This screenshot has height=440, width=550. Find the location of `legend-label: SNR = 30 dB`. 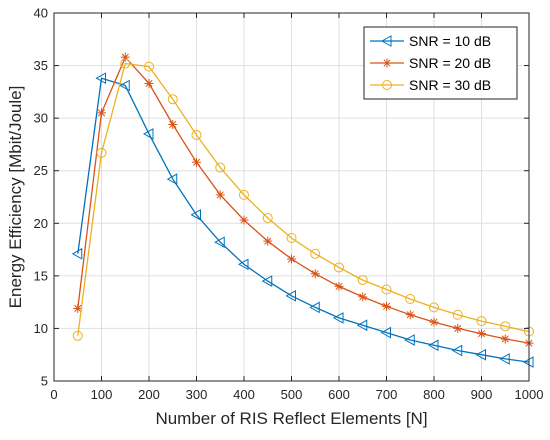

legend-label: SNR = 30 dB is located at coordinates (450, 85).